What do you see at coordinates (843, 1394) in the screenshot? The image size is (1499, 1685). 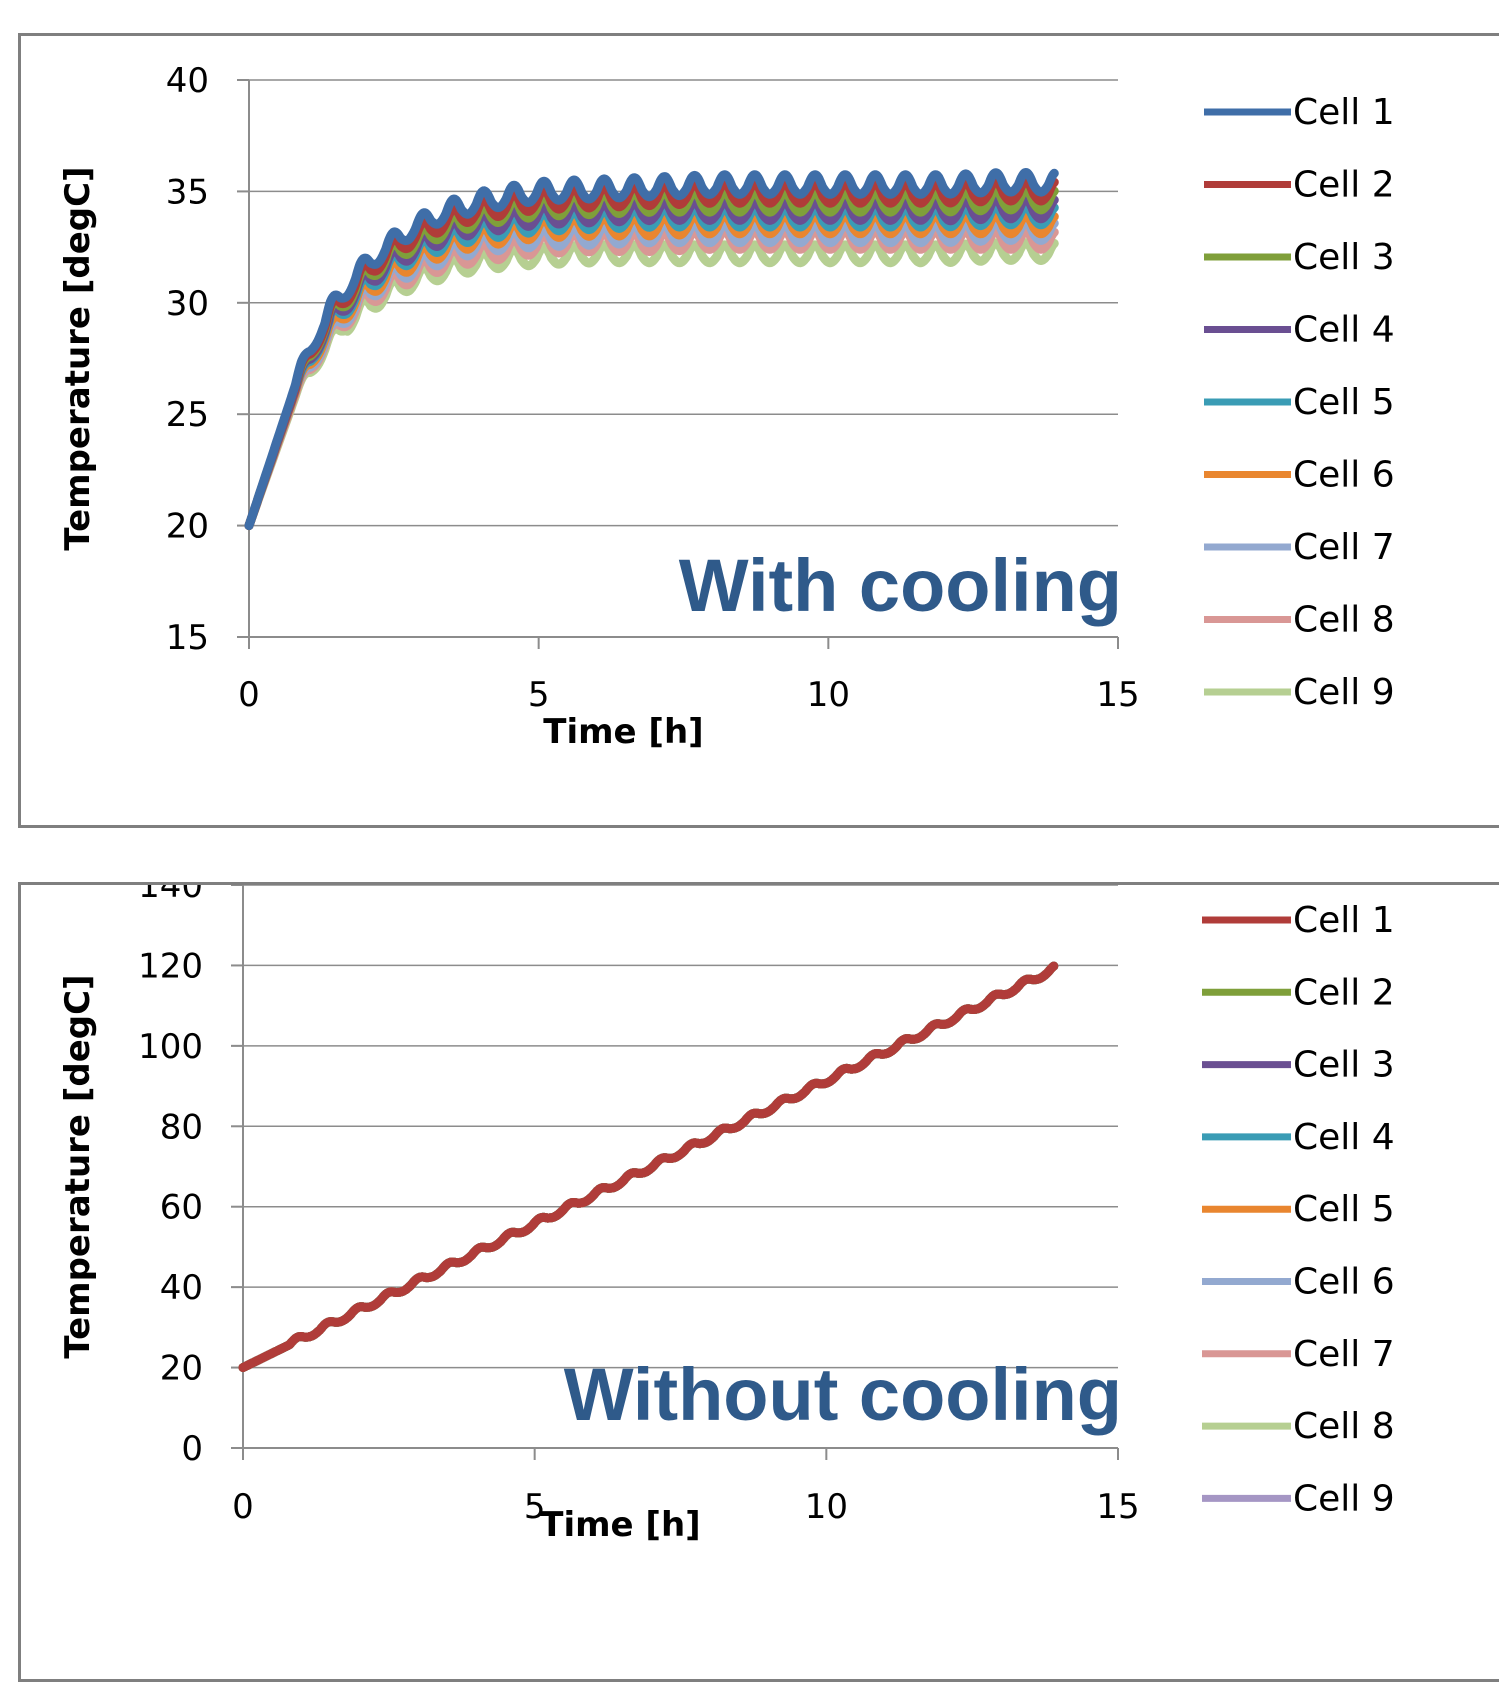 I see `chart-annotation: Without cooling` at bounding box center [843, 1394].